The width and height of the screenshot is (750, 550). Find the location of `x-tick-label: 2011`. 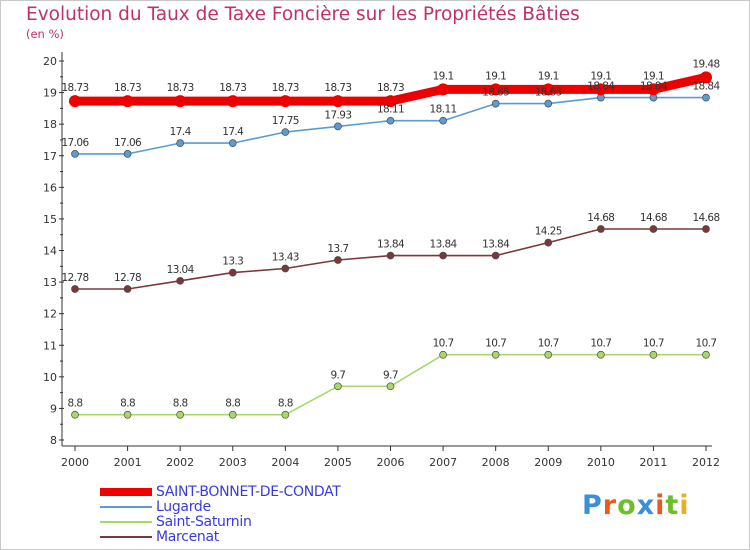

x-tick-label: 2011 is located at coordinates (653, 462).